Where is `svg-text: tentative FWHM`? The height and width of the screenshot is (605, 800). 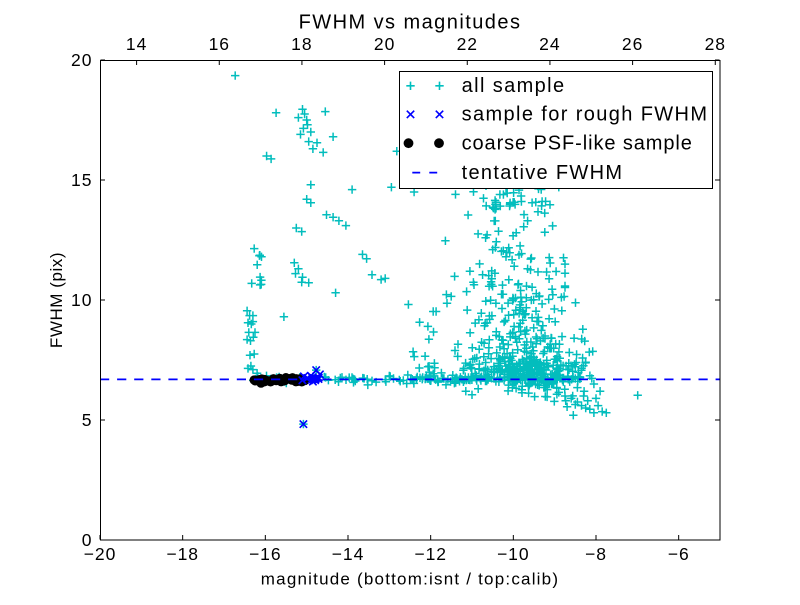
svg-text: tentative FWHM is located at coordinates (543, 173).